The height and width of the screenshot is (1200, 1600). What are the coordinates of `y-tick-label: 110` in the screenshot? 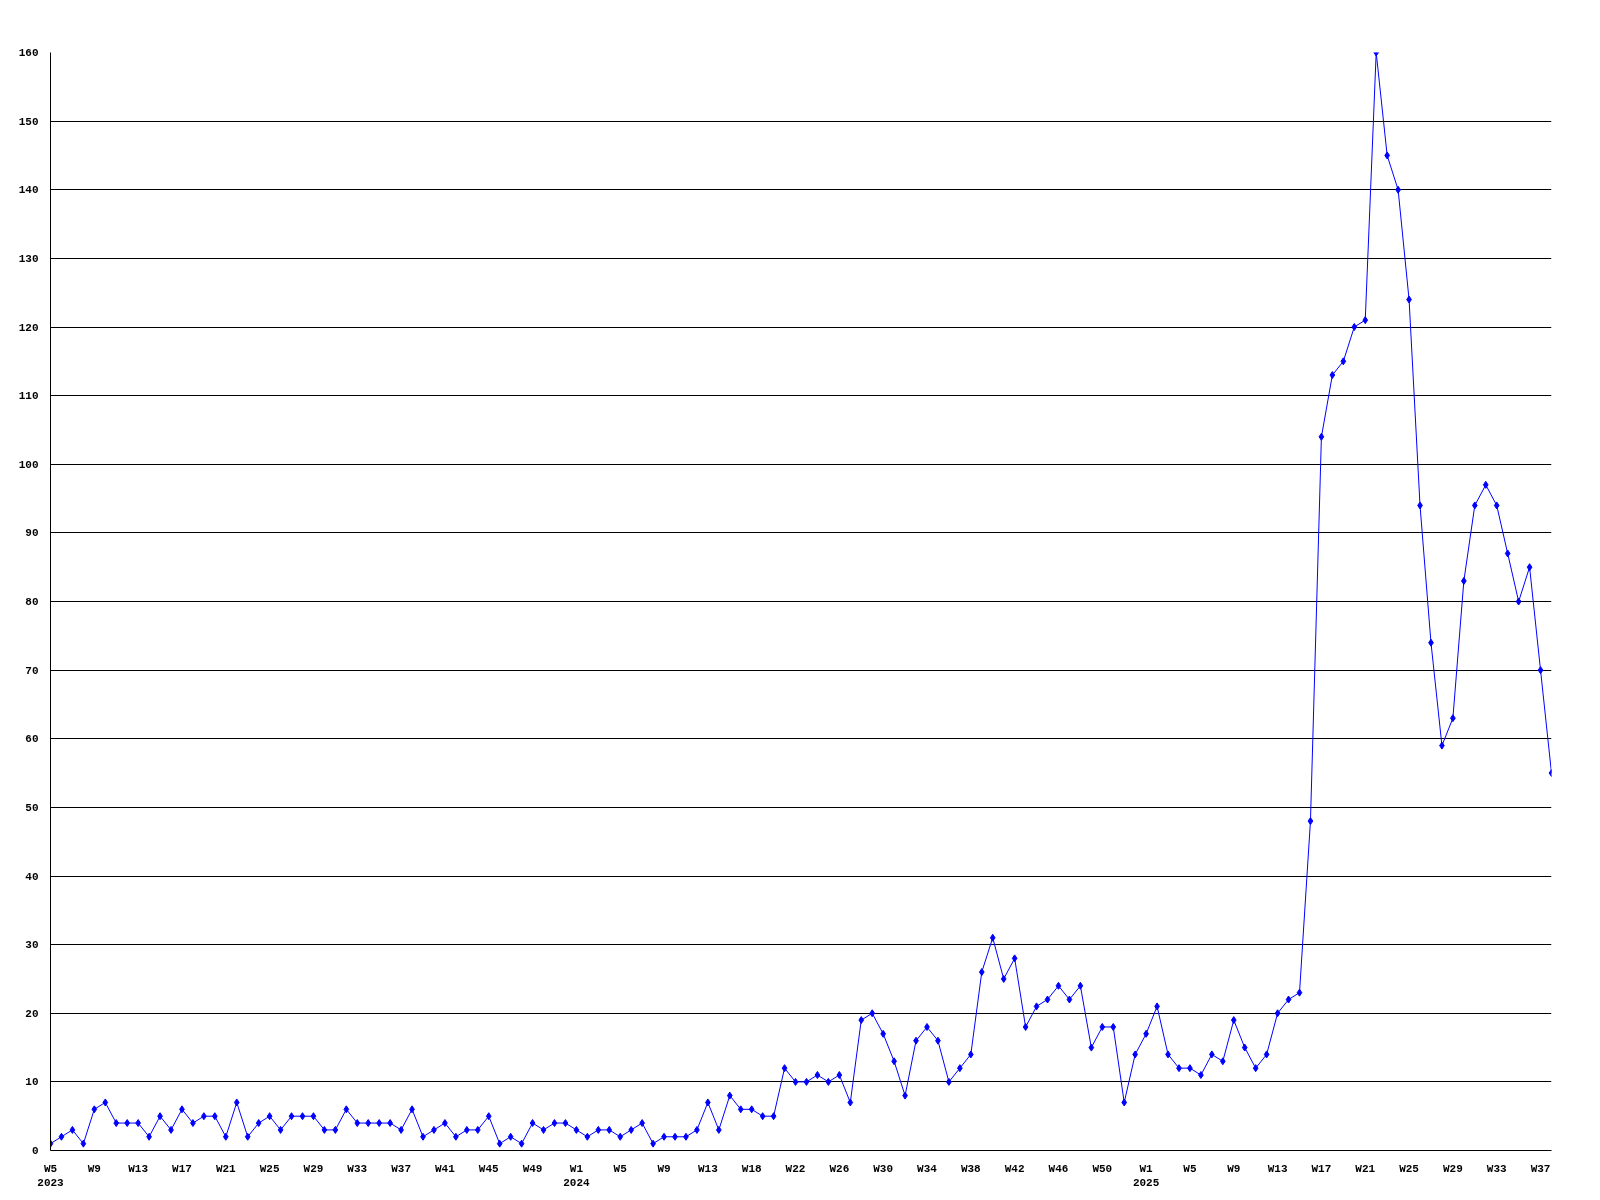 It's located at (28, 396).